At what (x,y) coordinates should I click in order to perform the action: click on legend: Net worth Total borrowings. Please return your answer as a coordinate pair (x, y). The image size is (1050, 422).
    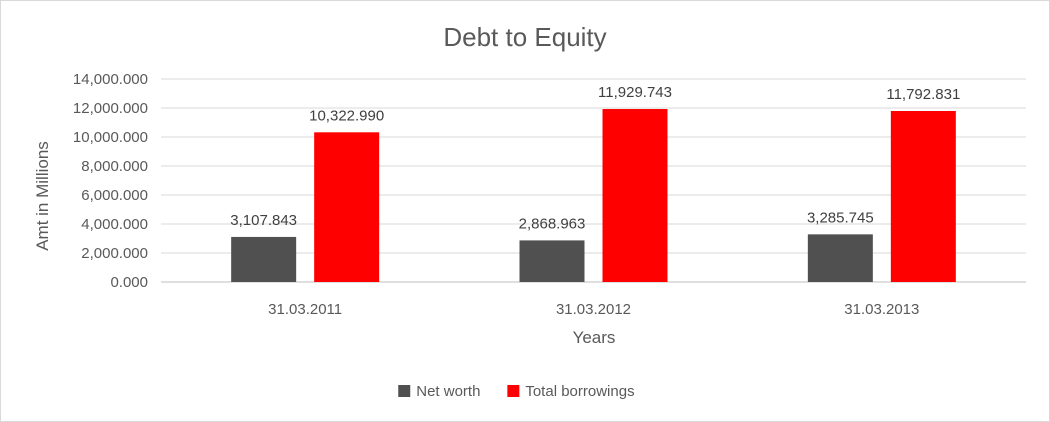
    Looking at the image, I should click on (516, 391).